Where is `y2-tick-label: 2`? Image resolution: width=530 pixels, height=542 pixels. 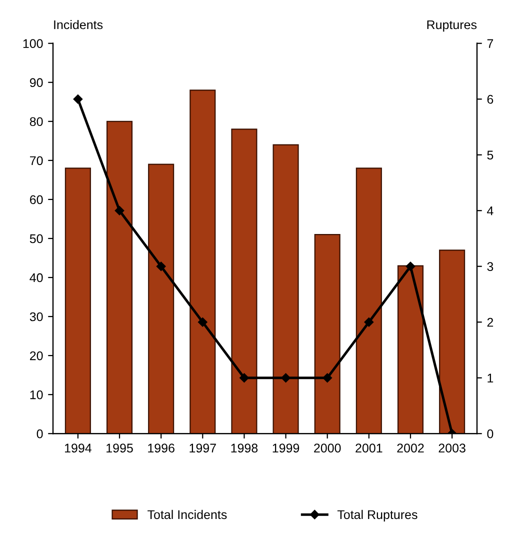 y2-tick-label: 2 is located at coordinates (490, 322).